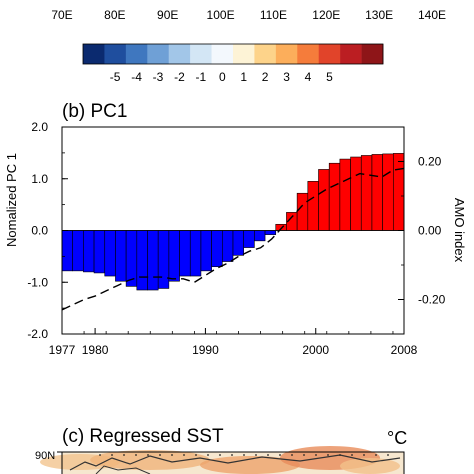 The height and width of the screenshot is (474, 474). Describe the element at coordinates (243, 77) in the screenshot. I see `colorbar-tick-label: 1` at that location.